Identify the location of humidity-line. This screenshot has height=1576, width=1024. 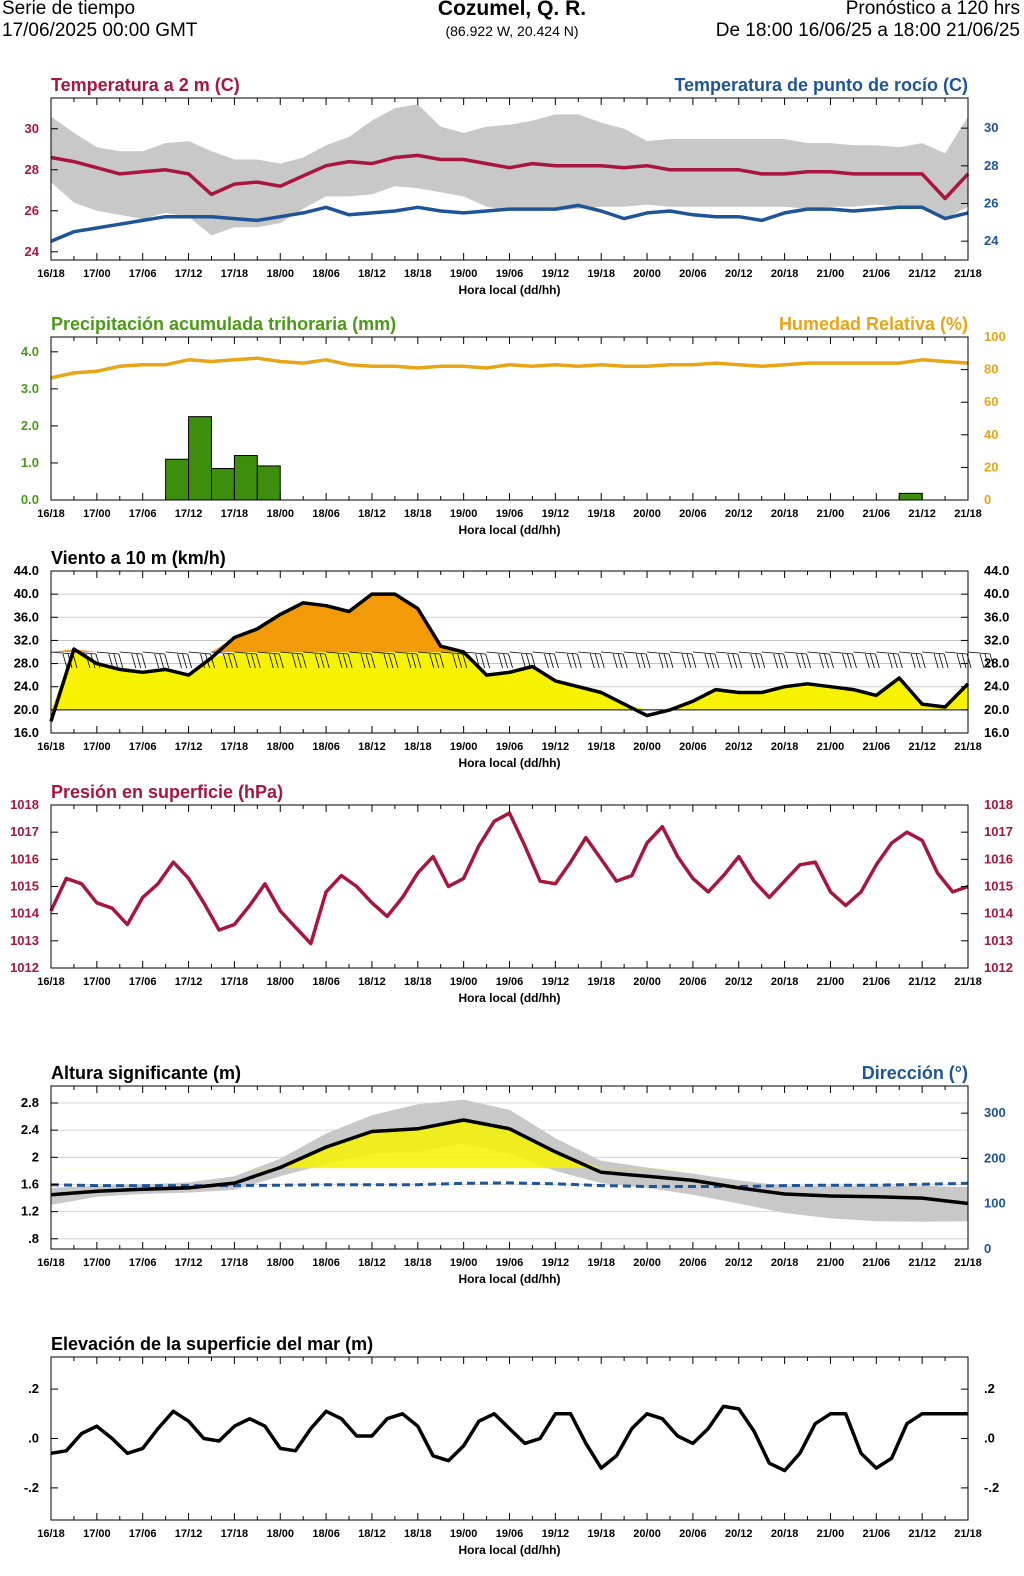
(509, 368).